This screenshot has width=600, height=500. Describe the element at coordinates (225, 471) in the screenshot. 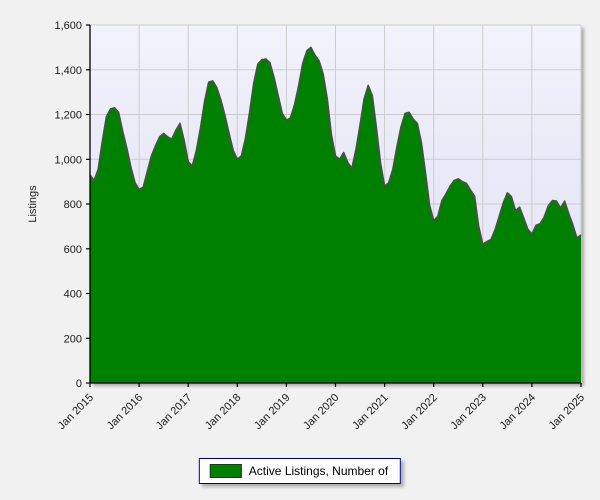

I see `legend-swatch-icon` at that location.